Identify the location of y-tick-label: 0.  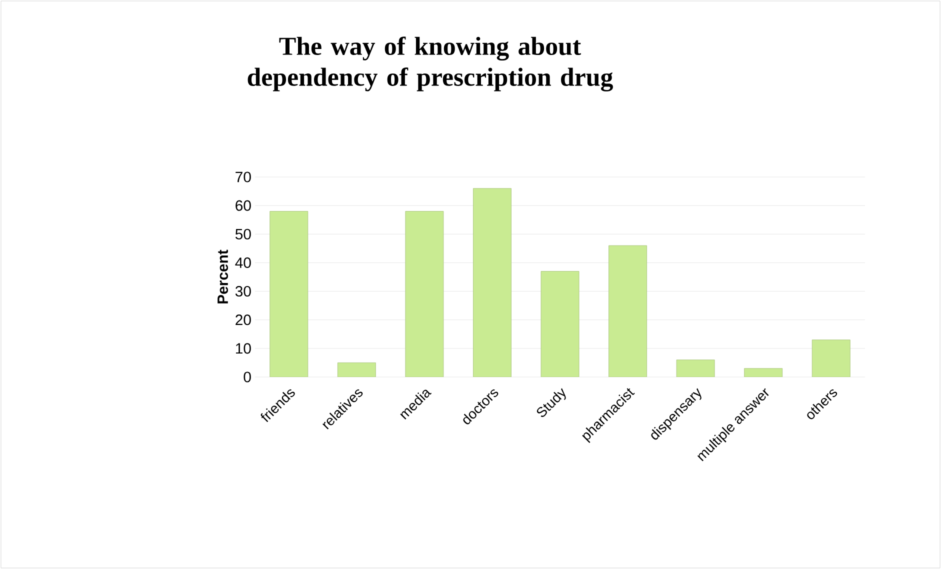
(247, 377).